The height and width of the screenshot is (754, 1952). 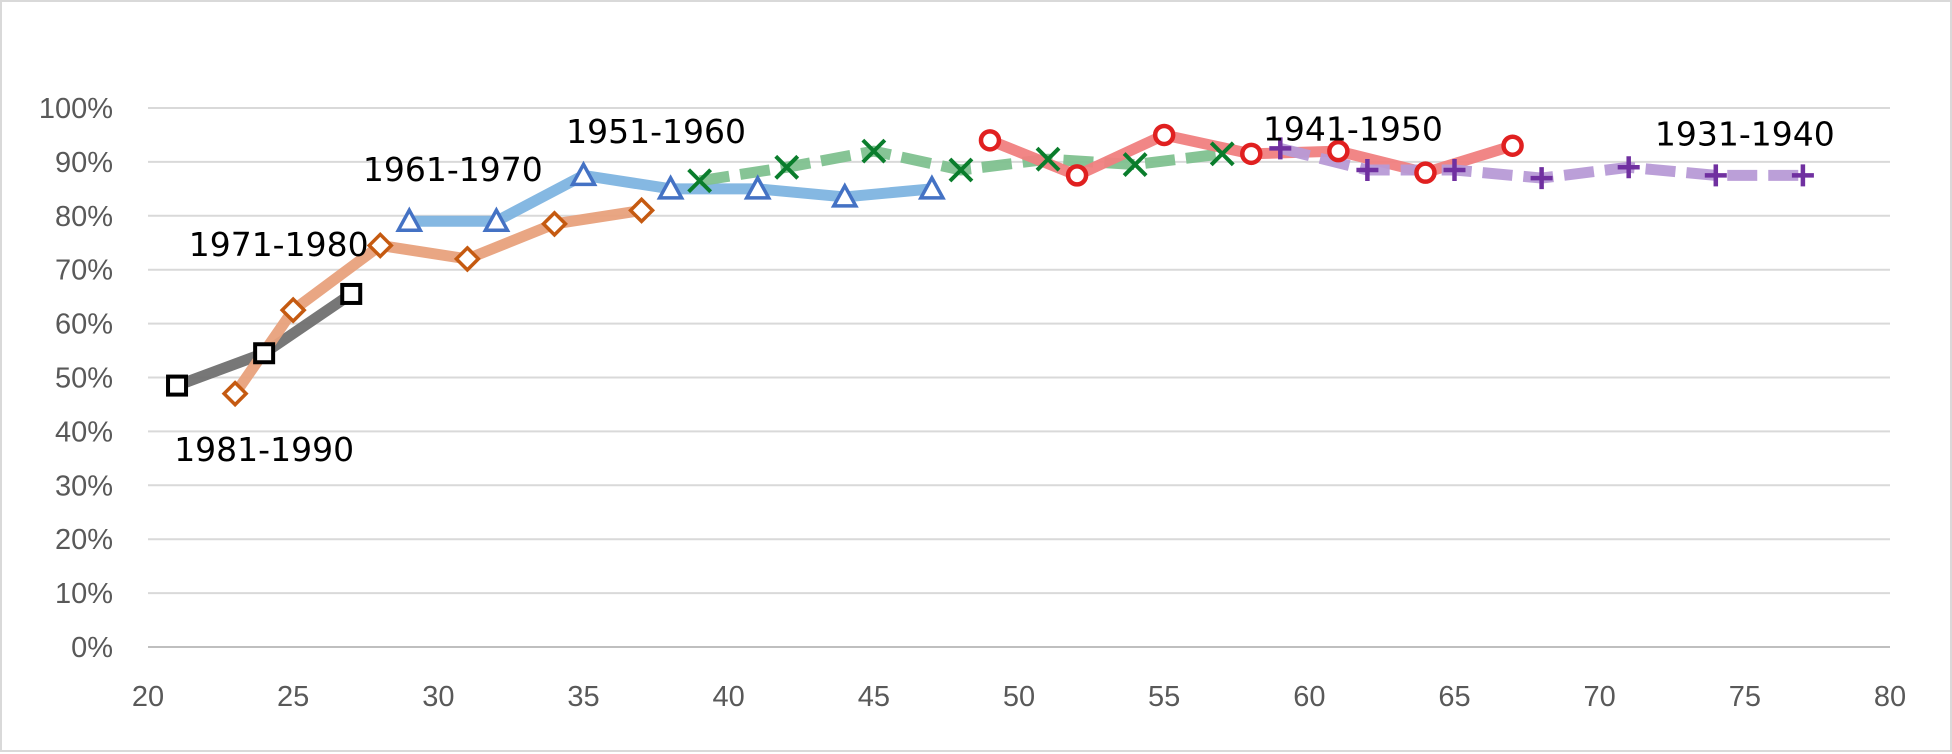 What do you see at coordinates (1600, 697) in the screenshot?
I see `x-tick-label: 70` at bounding box center [1600, 697].